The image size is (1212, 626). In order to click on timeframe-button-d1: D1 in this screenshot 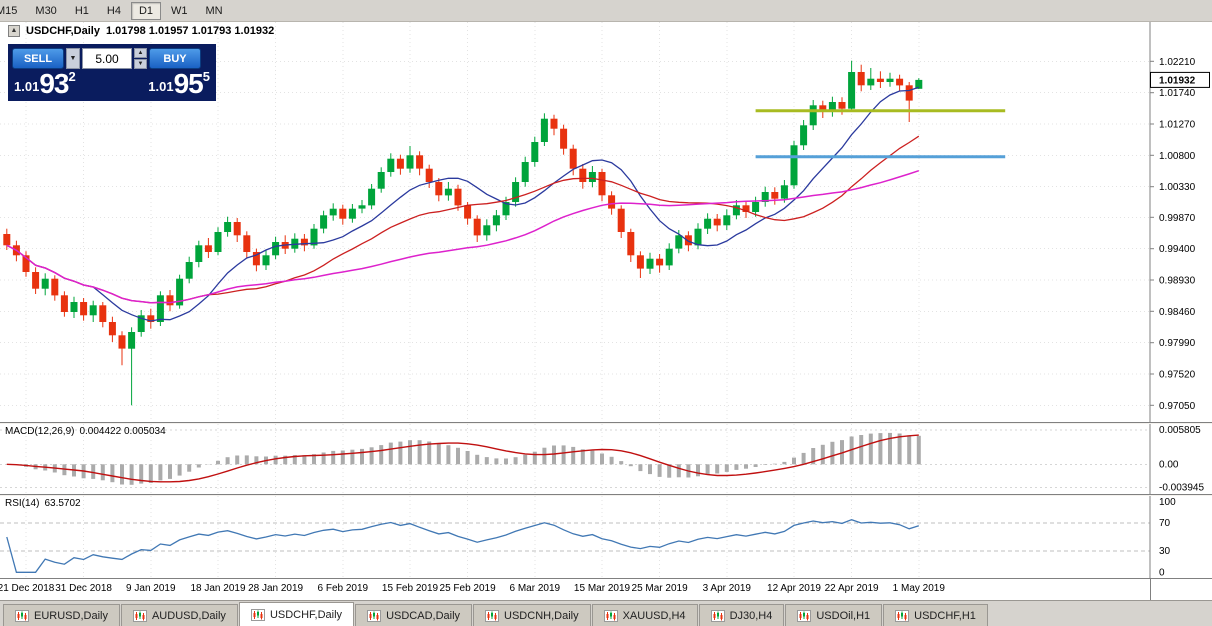, I will do `click(145, 10)`.